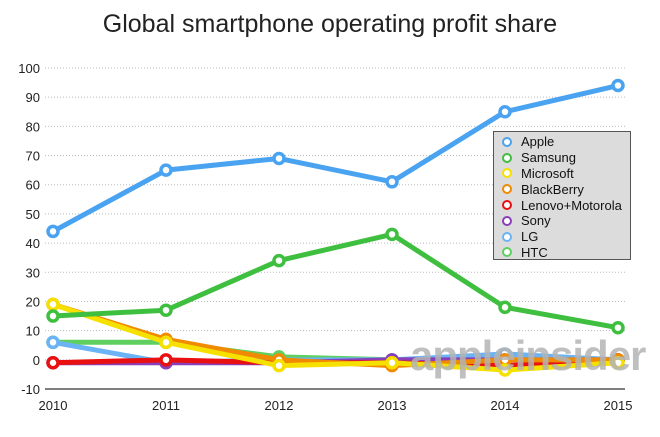 The width and height of the screenshot is (660, 437). I want to click on x-tick-label: 2010, so click(53, 405).